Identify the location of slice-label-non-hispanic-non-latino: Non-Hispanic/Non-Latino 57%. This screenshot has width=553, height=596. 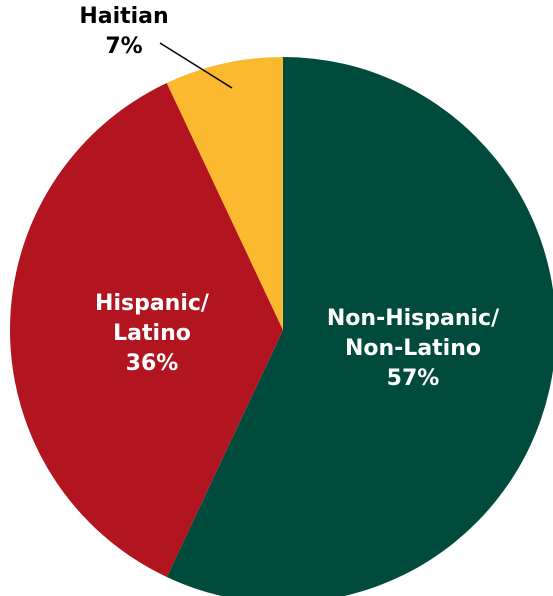
(413, 348).